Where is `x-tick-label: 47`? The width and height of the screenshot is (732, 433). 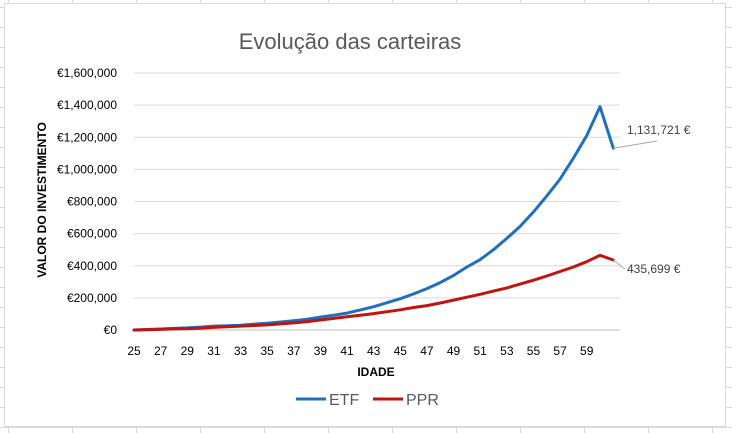 x-tick-label: 47 is located at coordinates (427, 351).